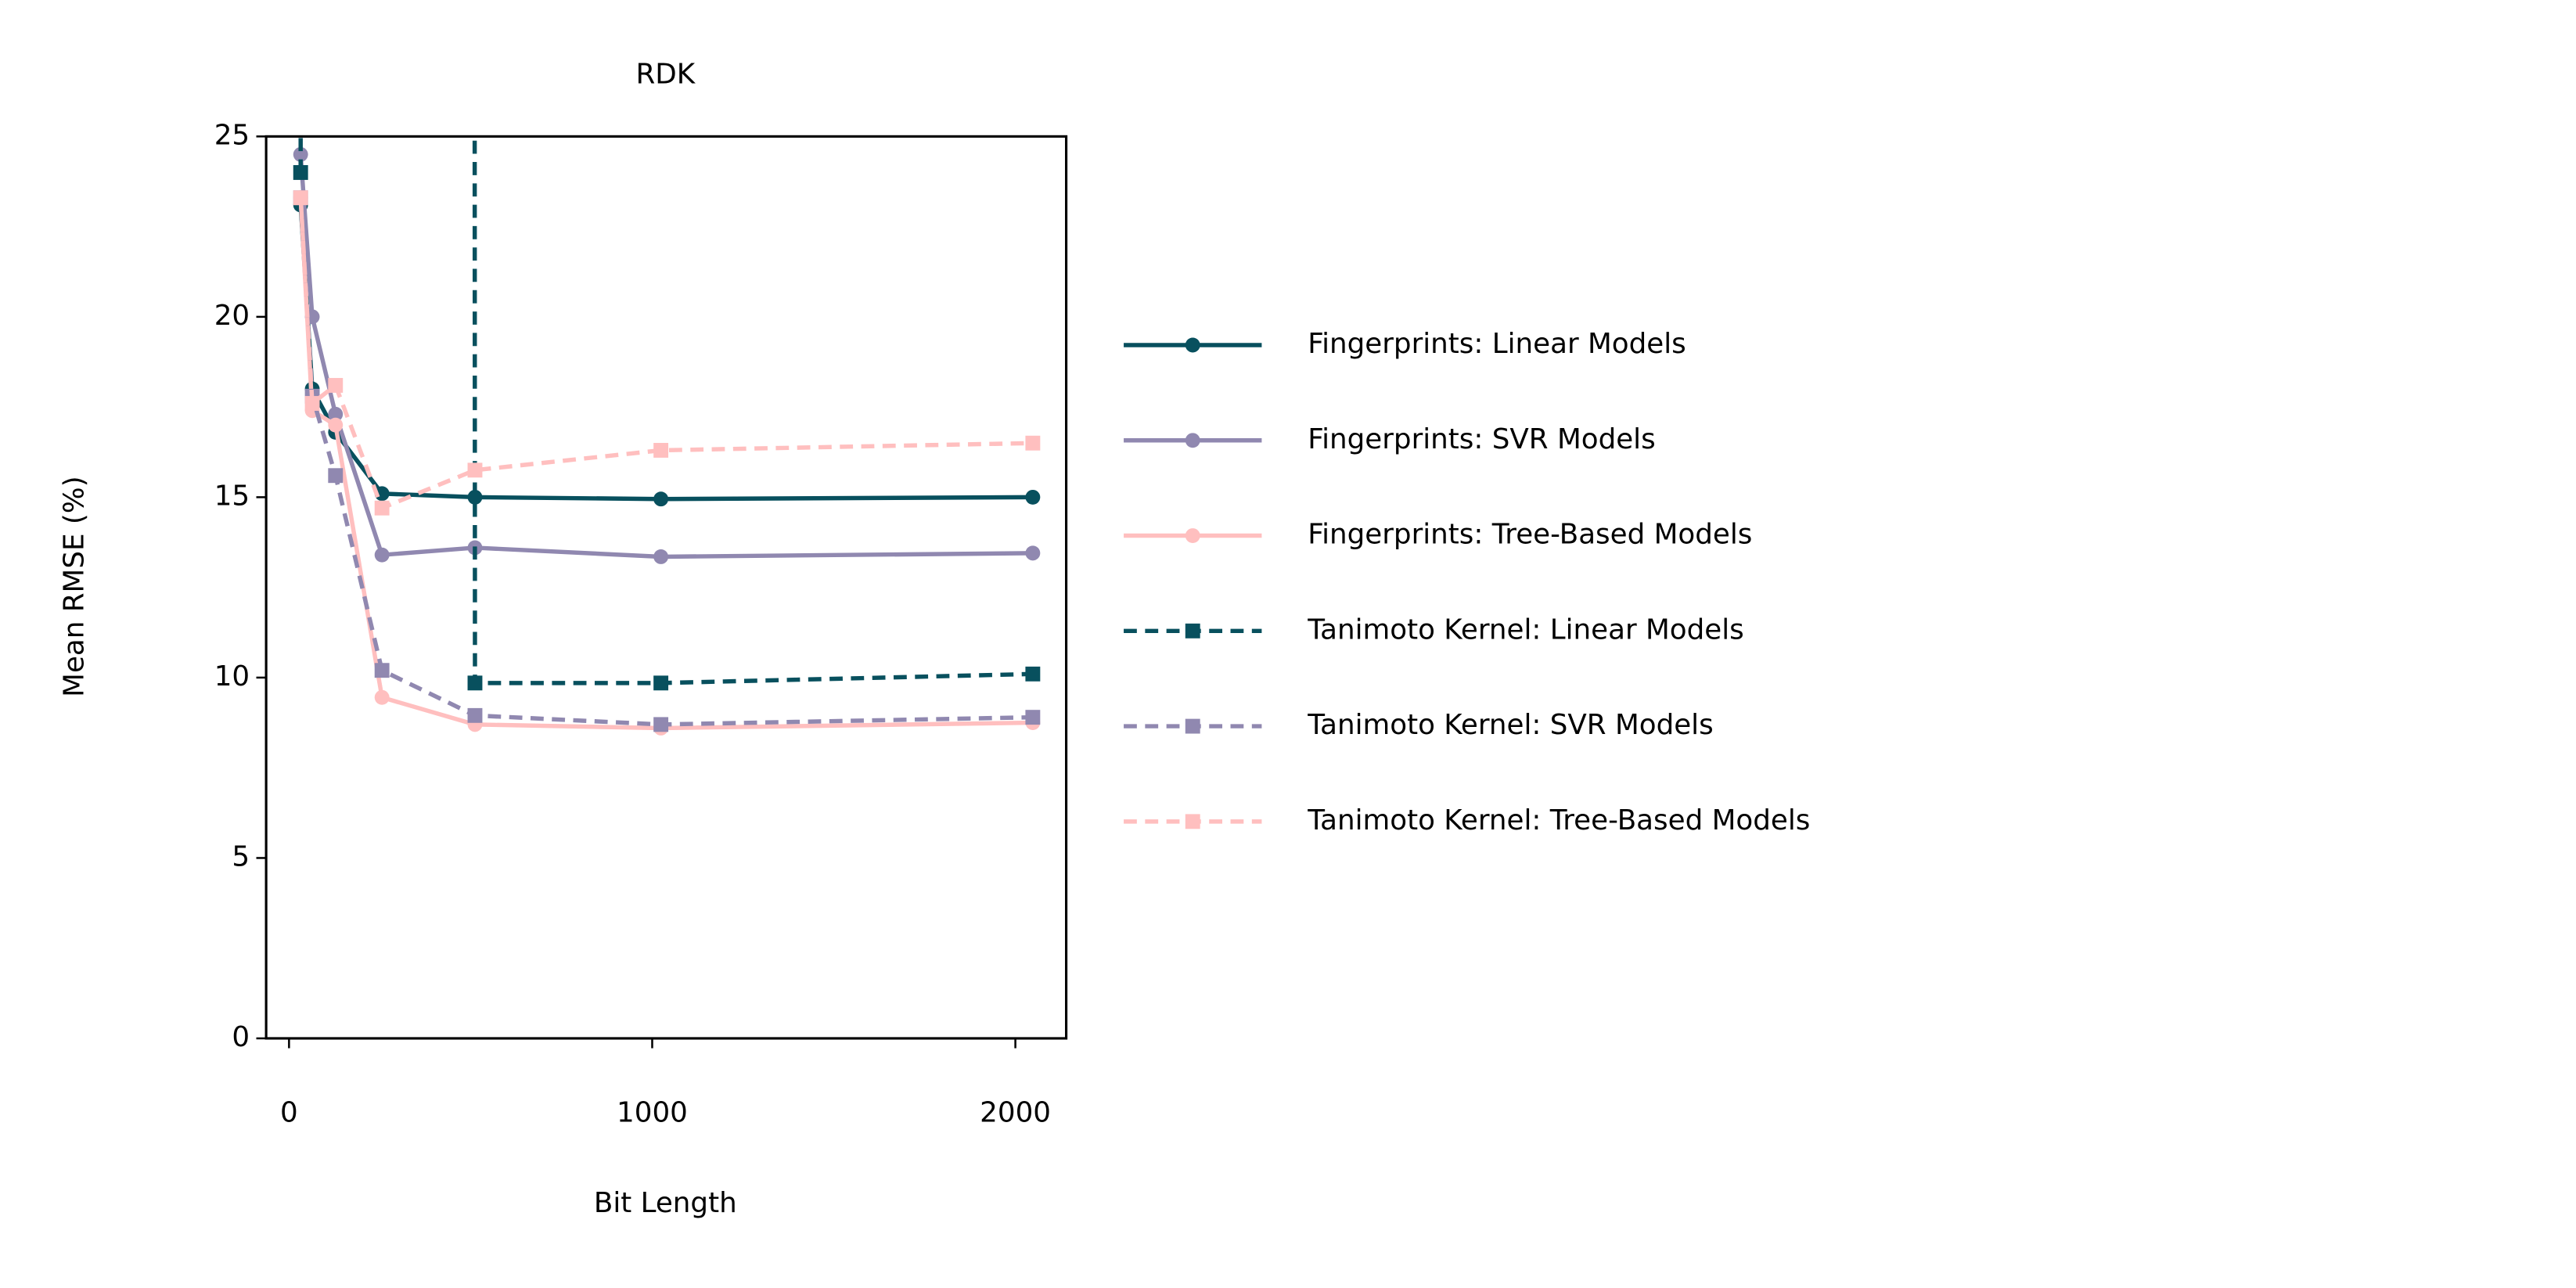  Describe the element at coordinates (1526, 629) in the screenshot. I see `legend-label: Tanimoto Kernel: Linear Models` at that location.